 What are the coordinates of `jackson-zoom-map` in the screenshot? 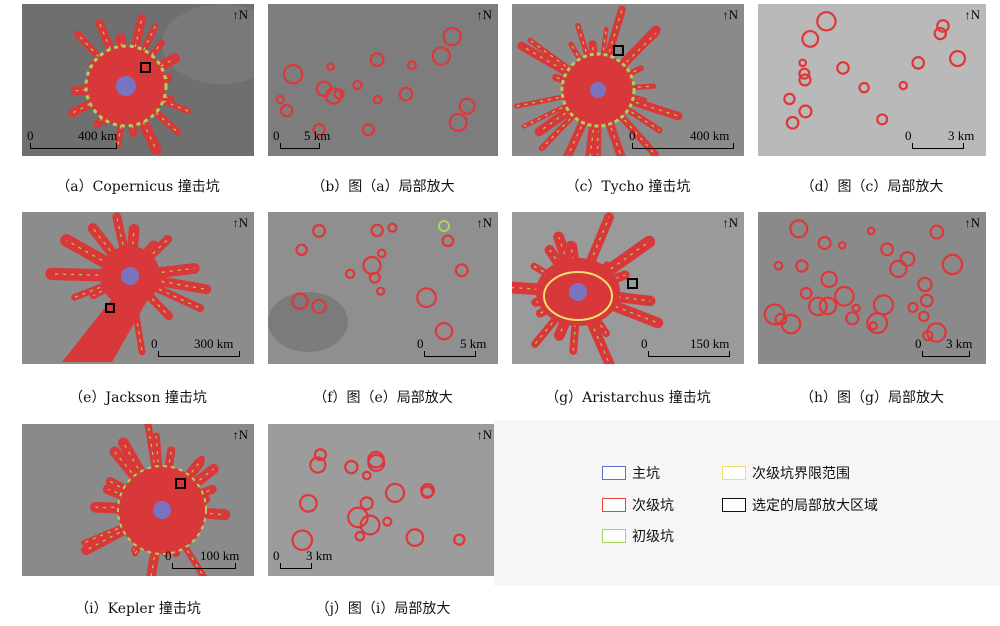 It's located at (383, 288).